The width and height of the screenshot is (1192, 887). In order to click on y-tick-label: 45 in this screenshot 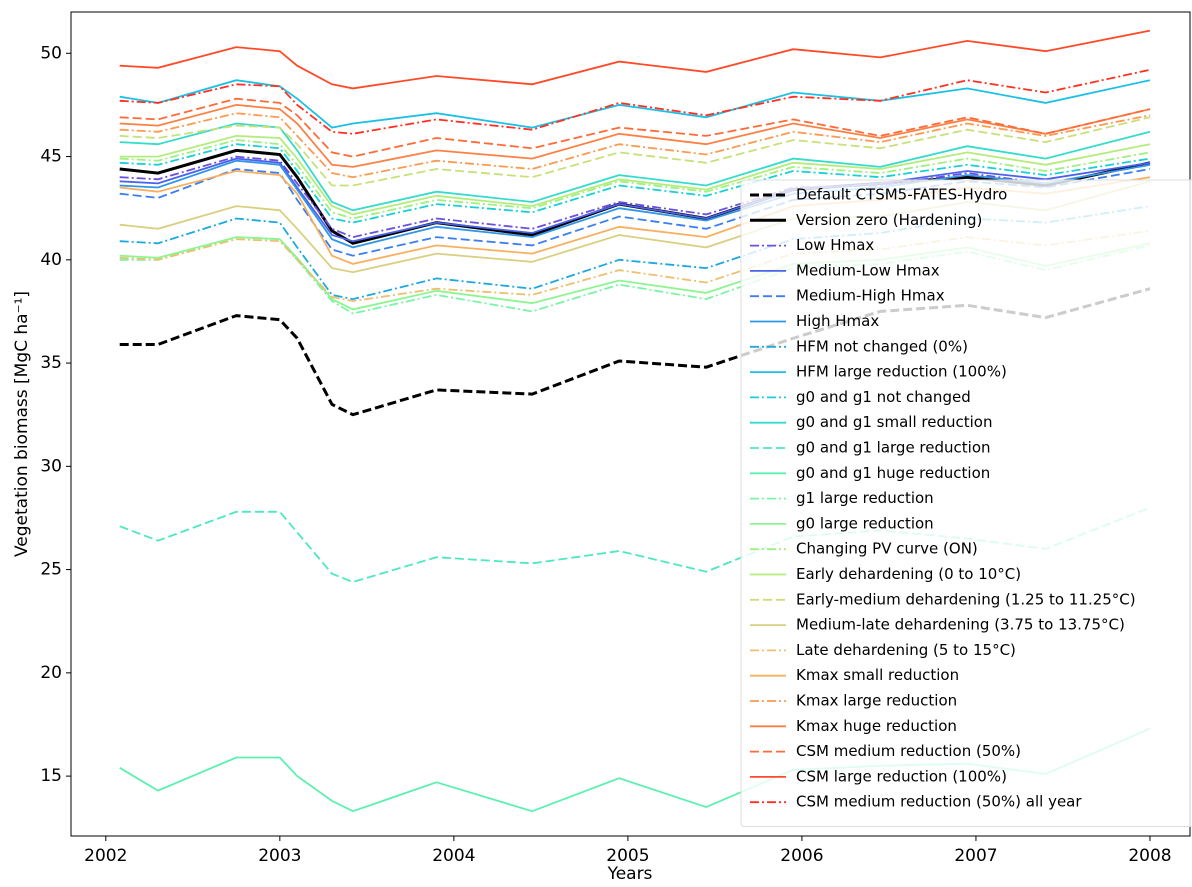, I will do `click(51, 157)`.